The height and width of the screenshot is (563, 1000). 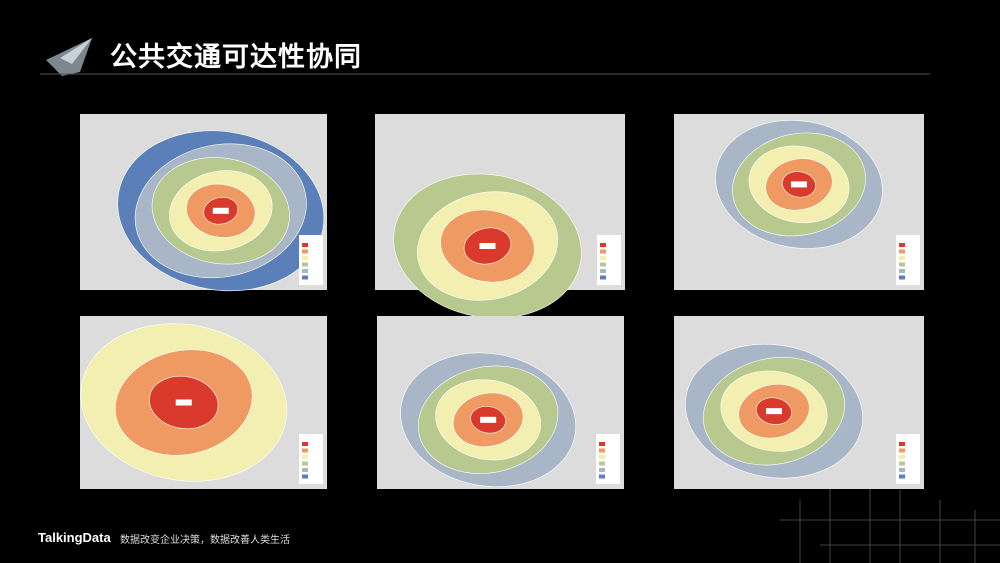 What do you see at coordinates (205, 540) in the screenshot?
I see `slogan: 数据改变企业决策，数据改善人类生活` at bounding box center [205, 540].